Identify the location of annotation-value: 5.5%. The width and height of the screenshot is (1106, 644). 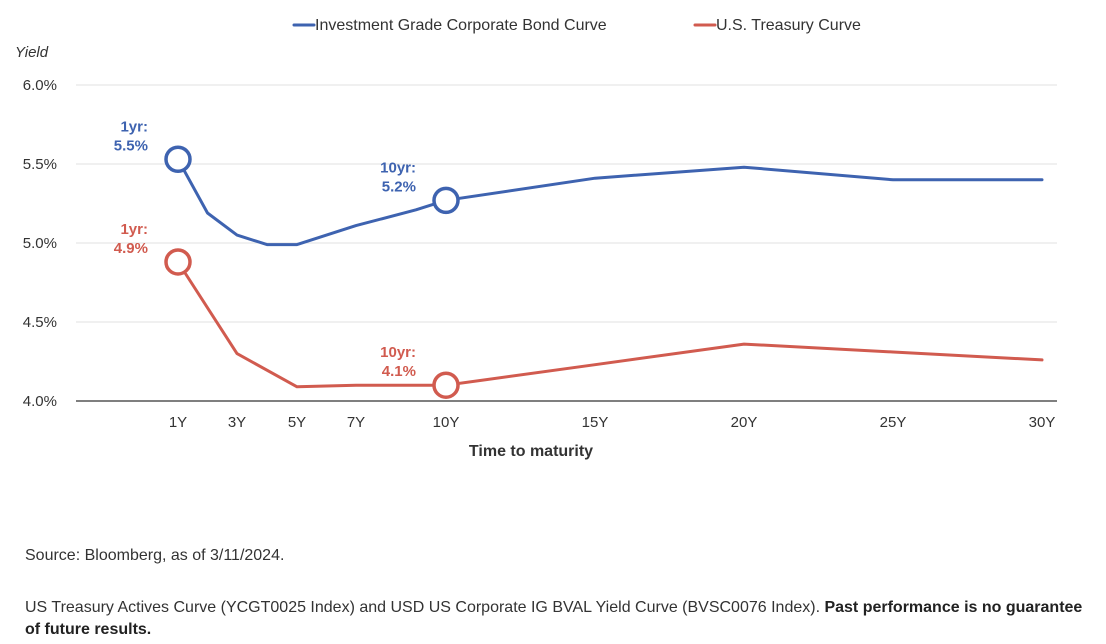
(131, 145).